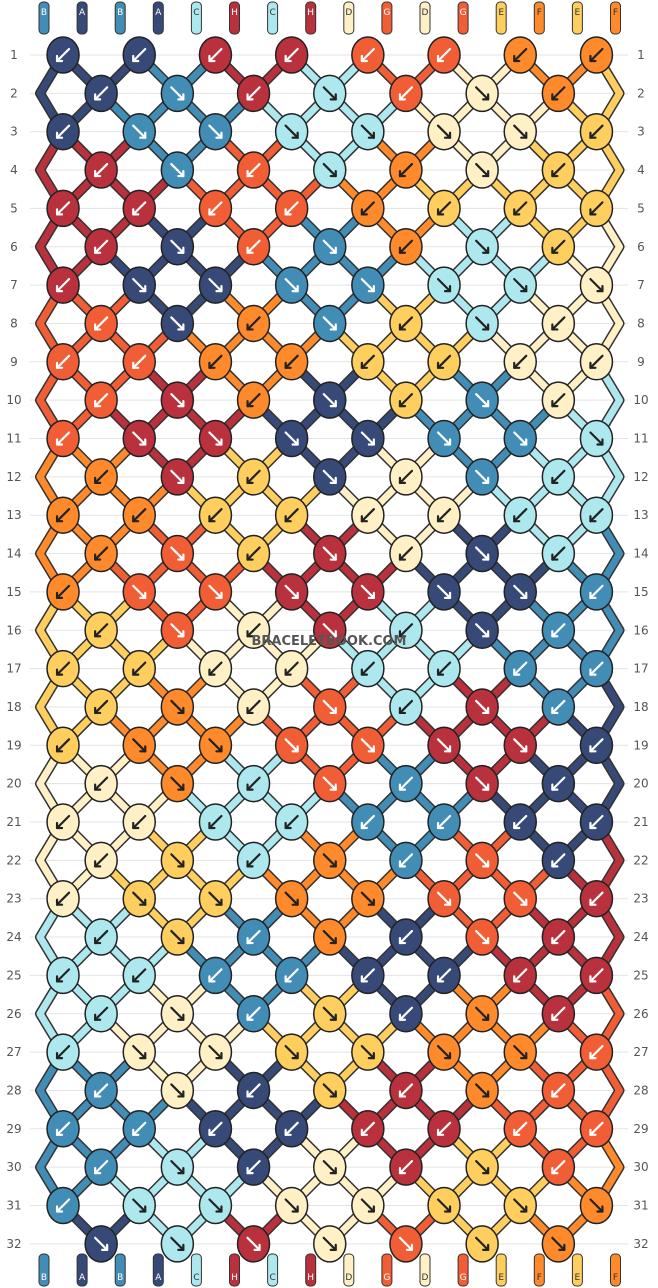 This screenshot has width=658, height=1288. I want to click on bottom-strand-label: B, so click(120, 1278).